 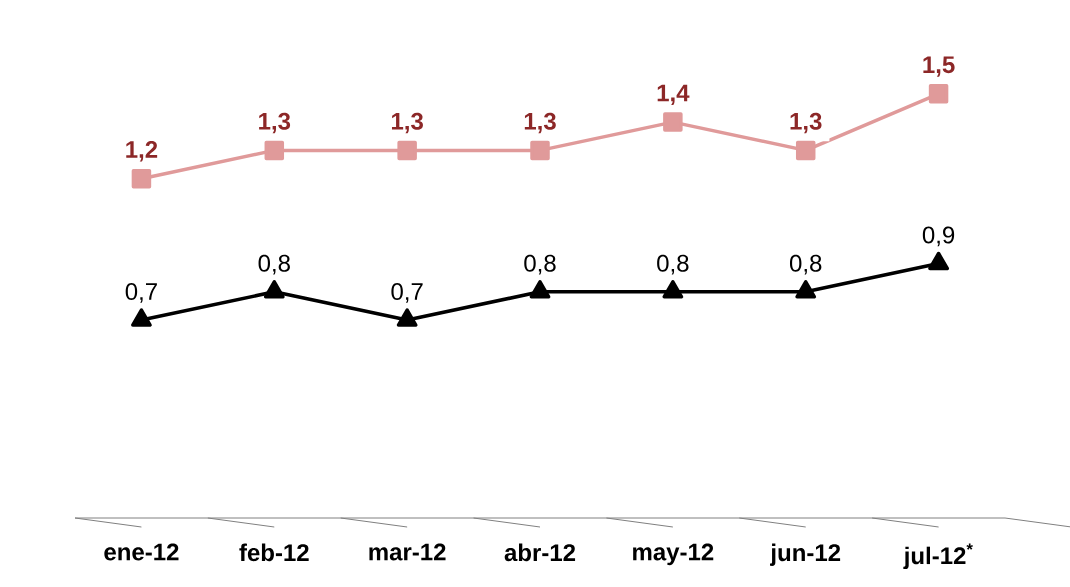 What do you see at coordinates (805, 554) in the screenshot?
I see `x-tick-label: jun-12` at bounding box center [805, 554].